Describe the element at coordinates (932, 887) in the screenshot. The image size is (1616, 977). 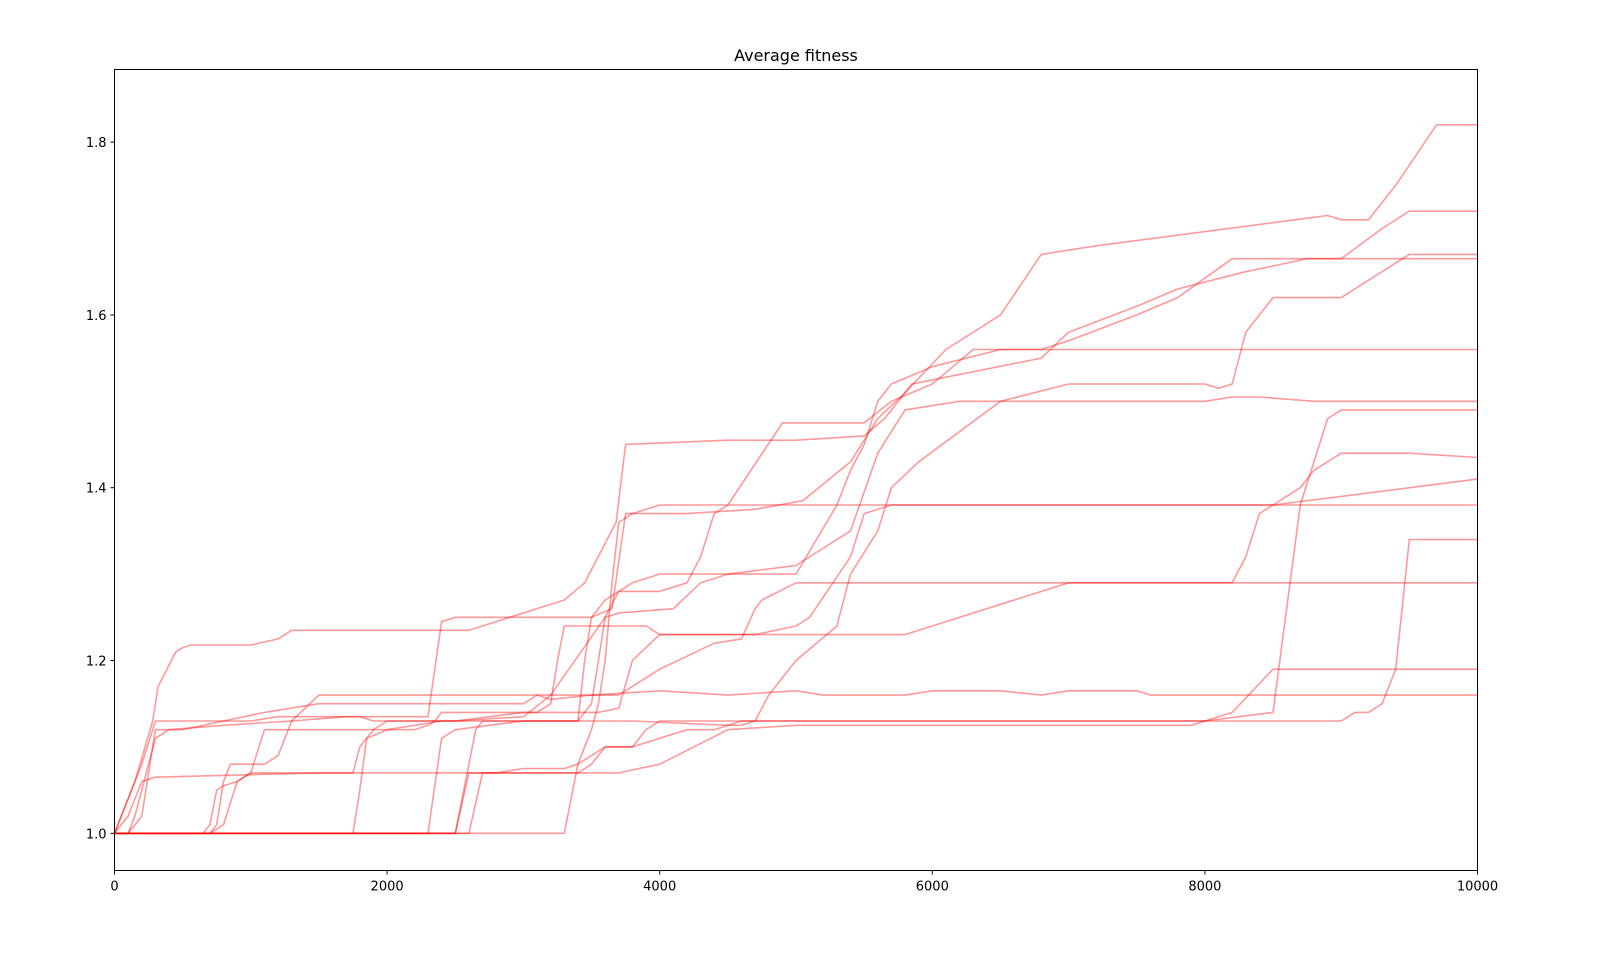
I see `x-tick-label: 6000` at that location.